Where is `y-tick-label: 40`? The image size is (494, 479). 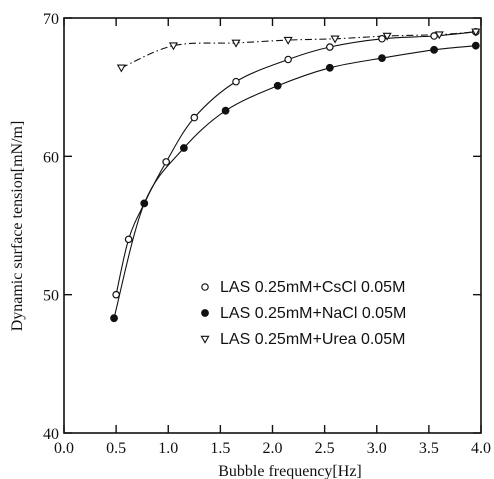
y-tick-label: 40 is located at coordinates (51, 434).